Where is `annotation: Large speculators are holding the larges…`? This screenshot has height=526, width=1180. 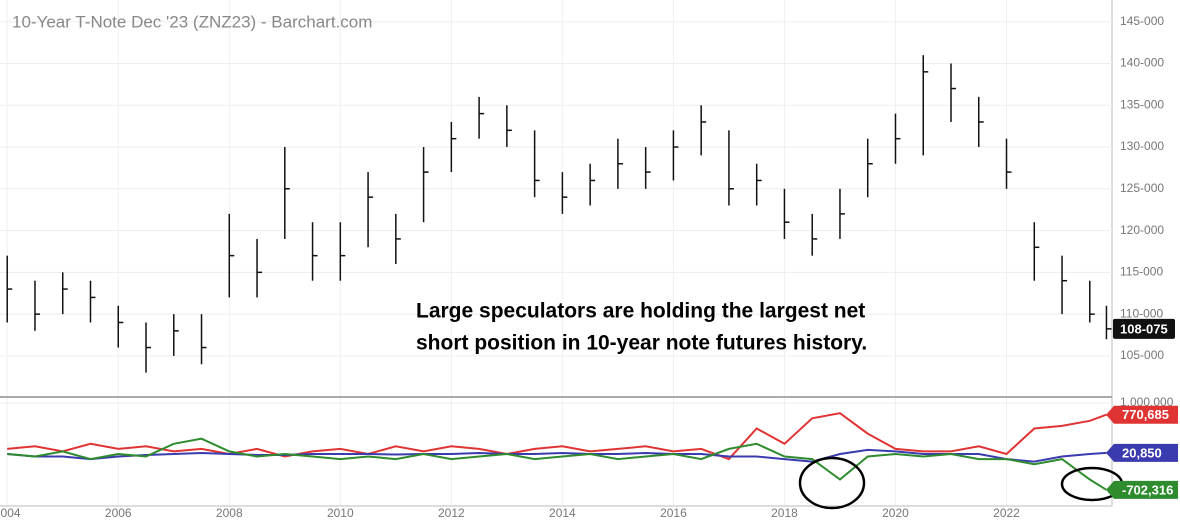
annotation: Large speculators are holding the larges… is located at coordinates (640, 311).